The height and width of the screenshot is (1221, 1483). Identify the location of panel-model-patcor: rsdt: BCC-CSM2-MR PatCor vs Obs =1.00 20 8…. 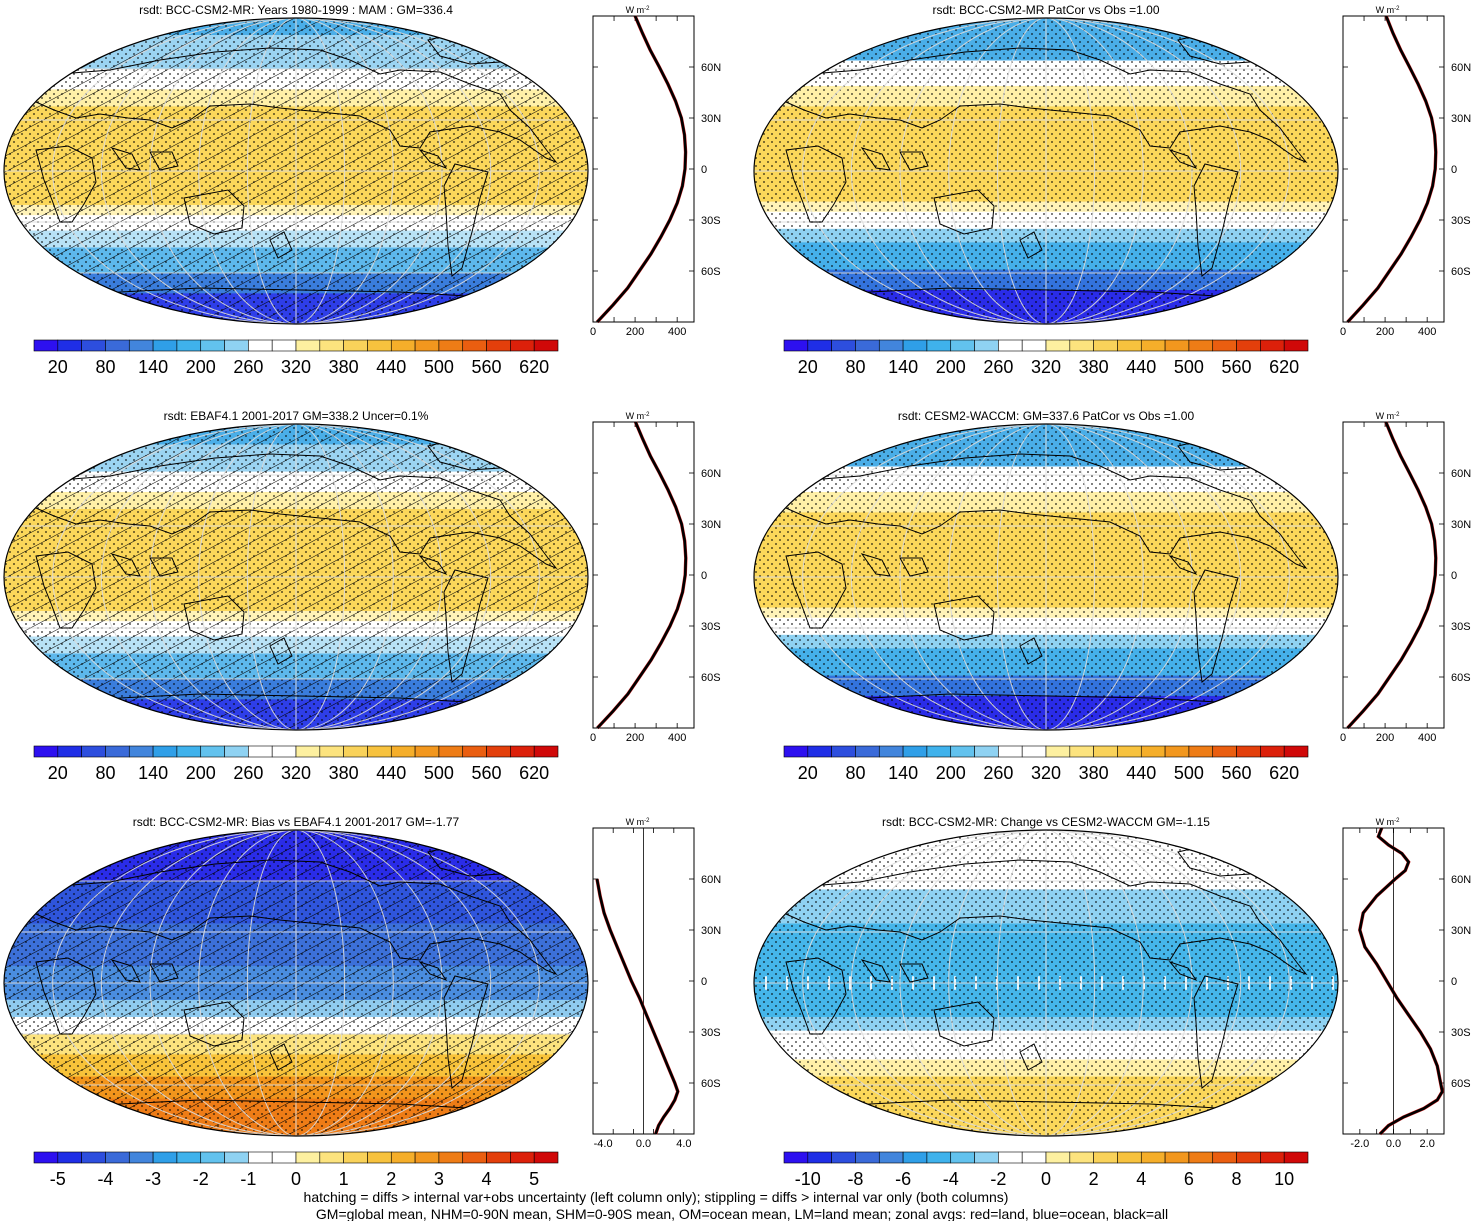
(1112, 190).